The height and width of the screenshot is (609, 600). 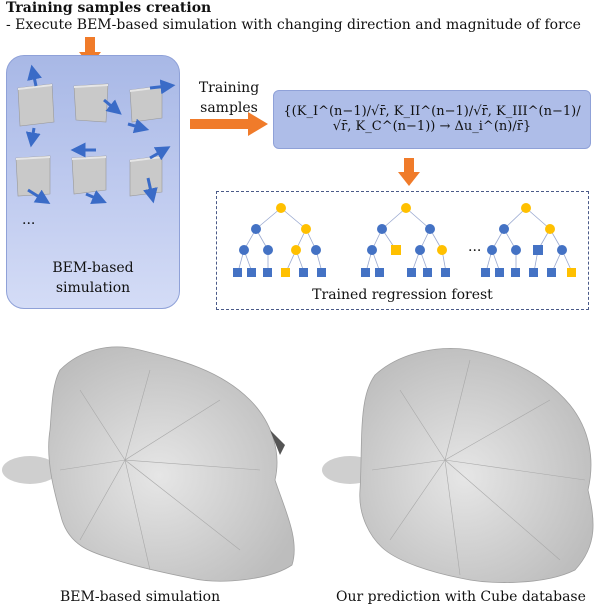 I want to click on caption-bem-simulation: BEM-based simulation, so click(x=140, y=597).